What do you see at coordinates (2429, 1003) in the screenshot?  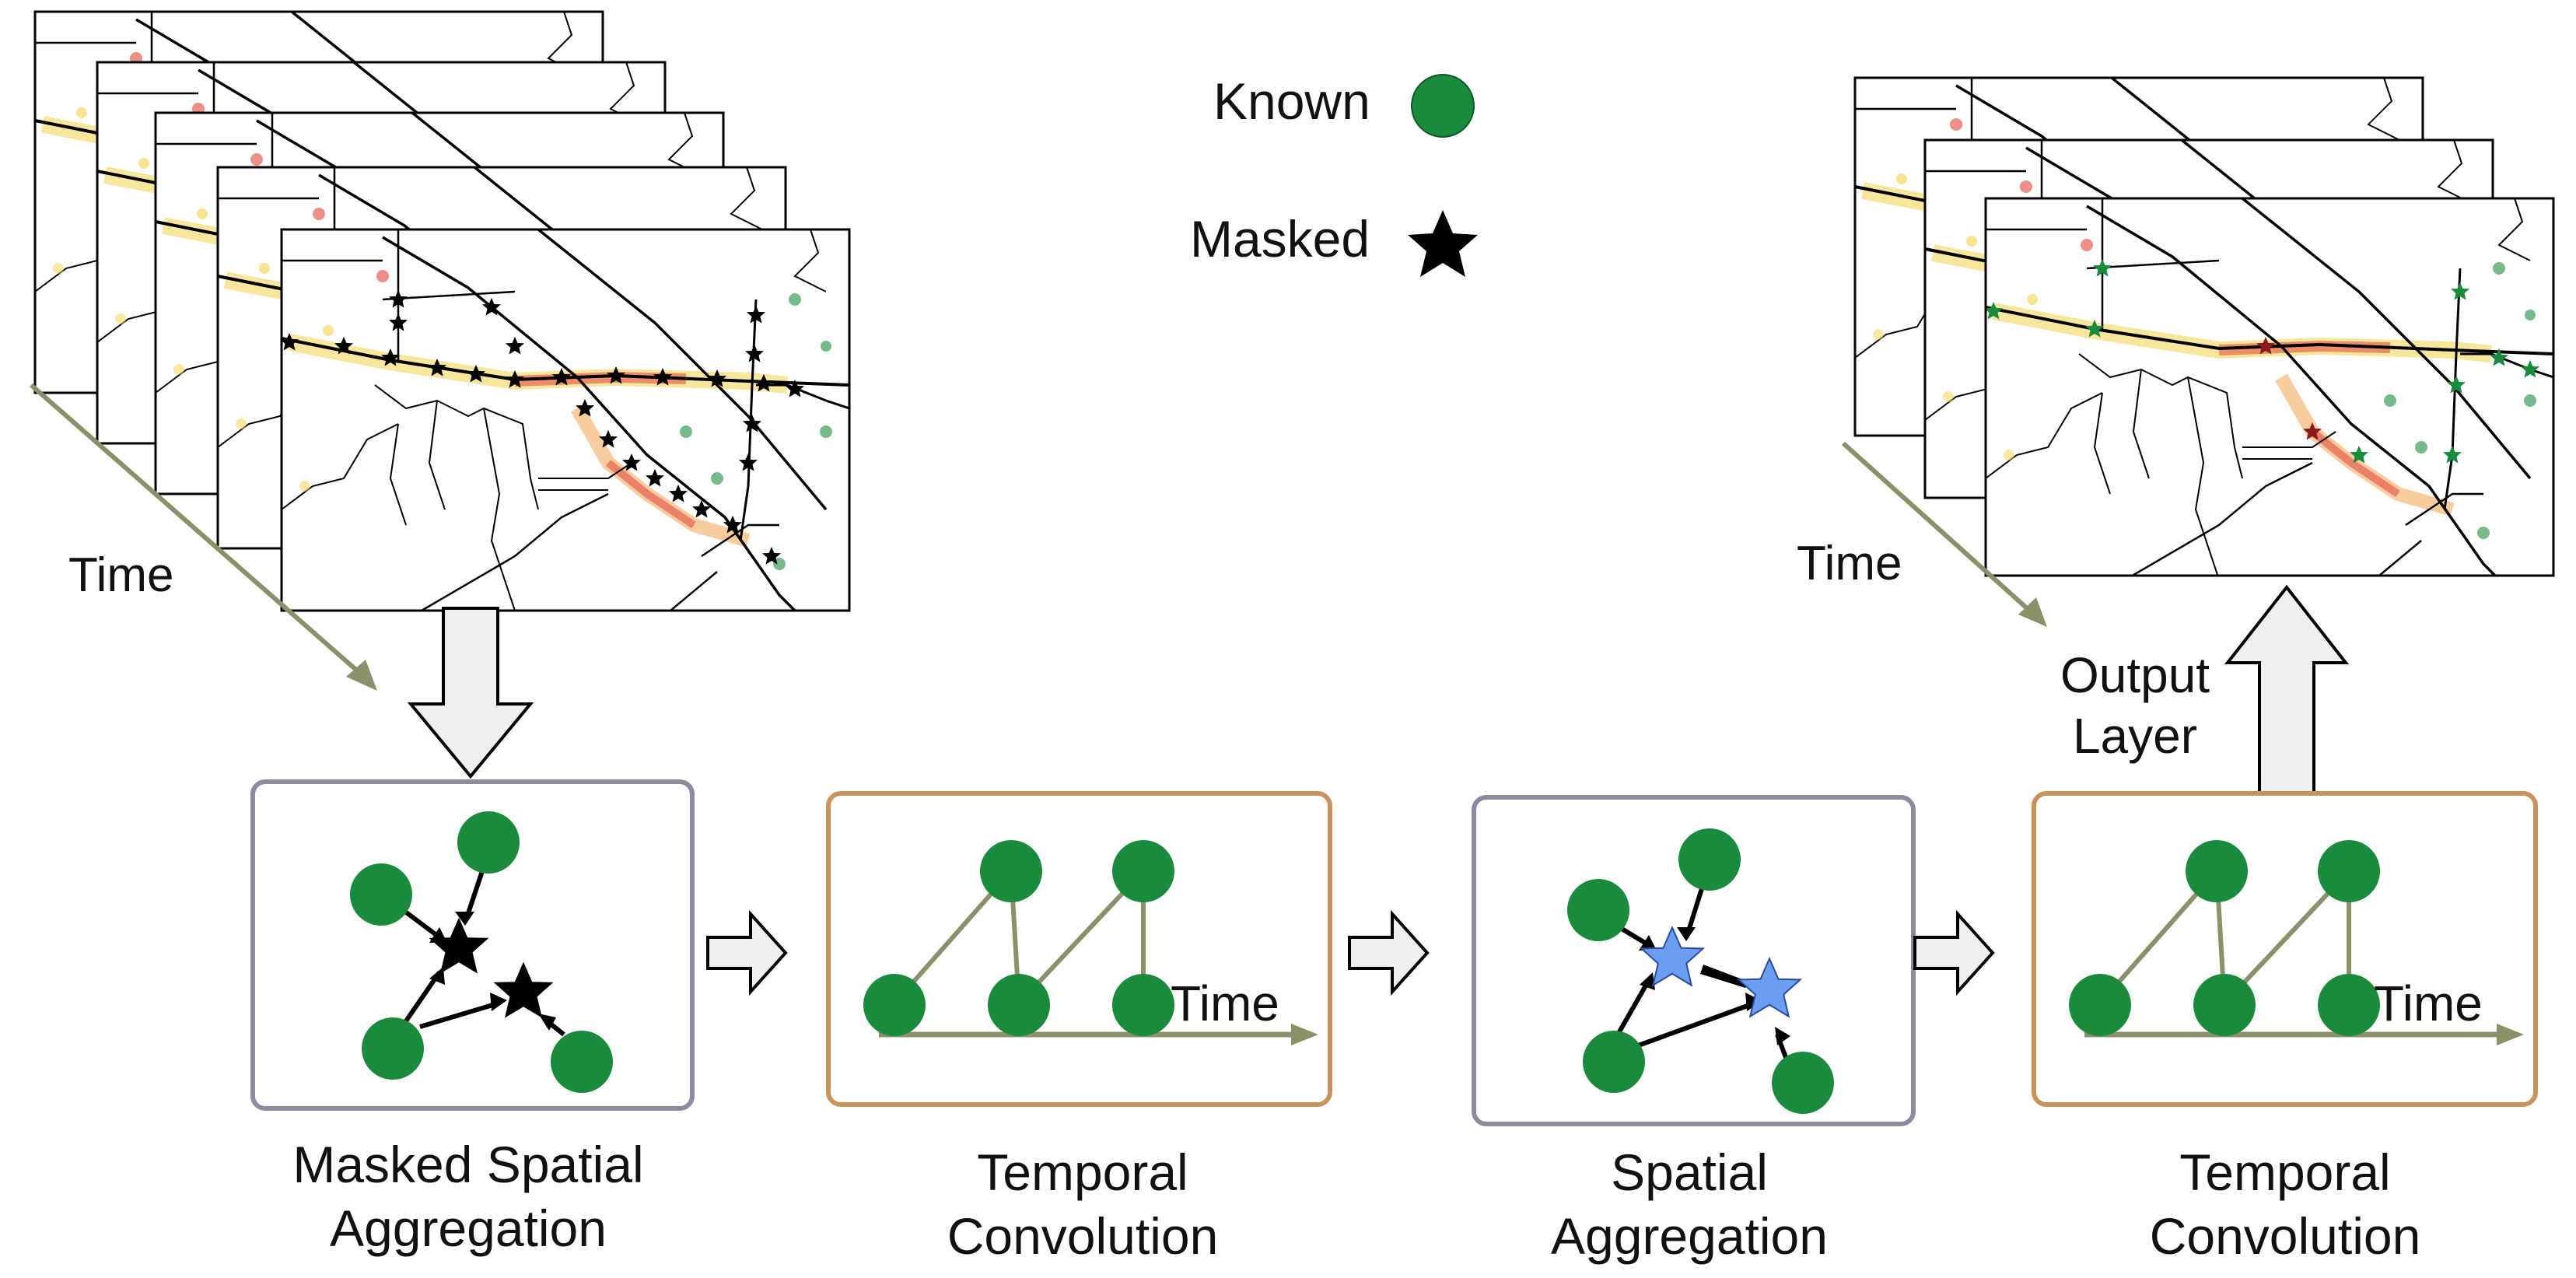 I see `stage-4-axis-time-label: Time` at bounding box center [2429, 1003].